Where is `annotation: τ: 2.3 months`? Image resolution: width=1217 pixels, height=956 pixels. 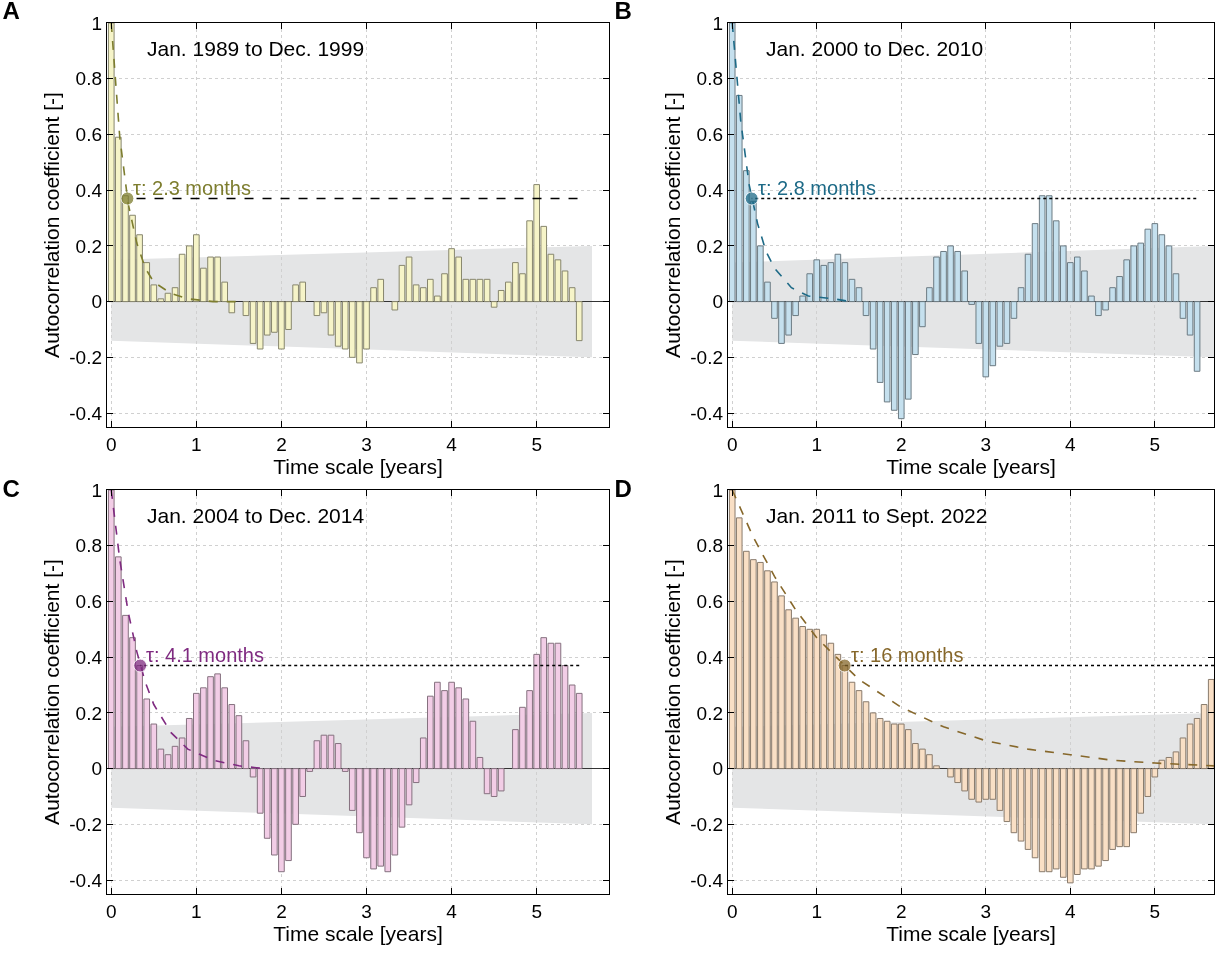
annotation: τ: 2.3 months is located at coordinates (192, 188).